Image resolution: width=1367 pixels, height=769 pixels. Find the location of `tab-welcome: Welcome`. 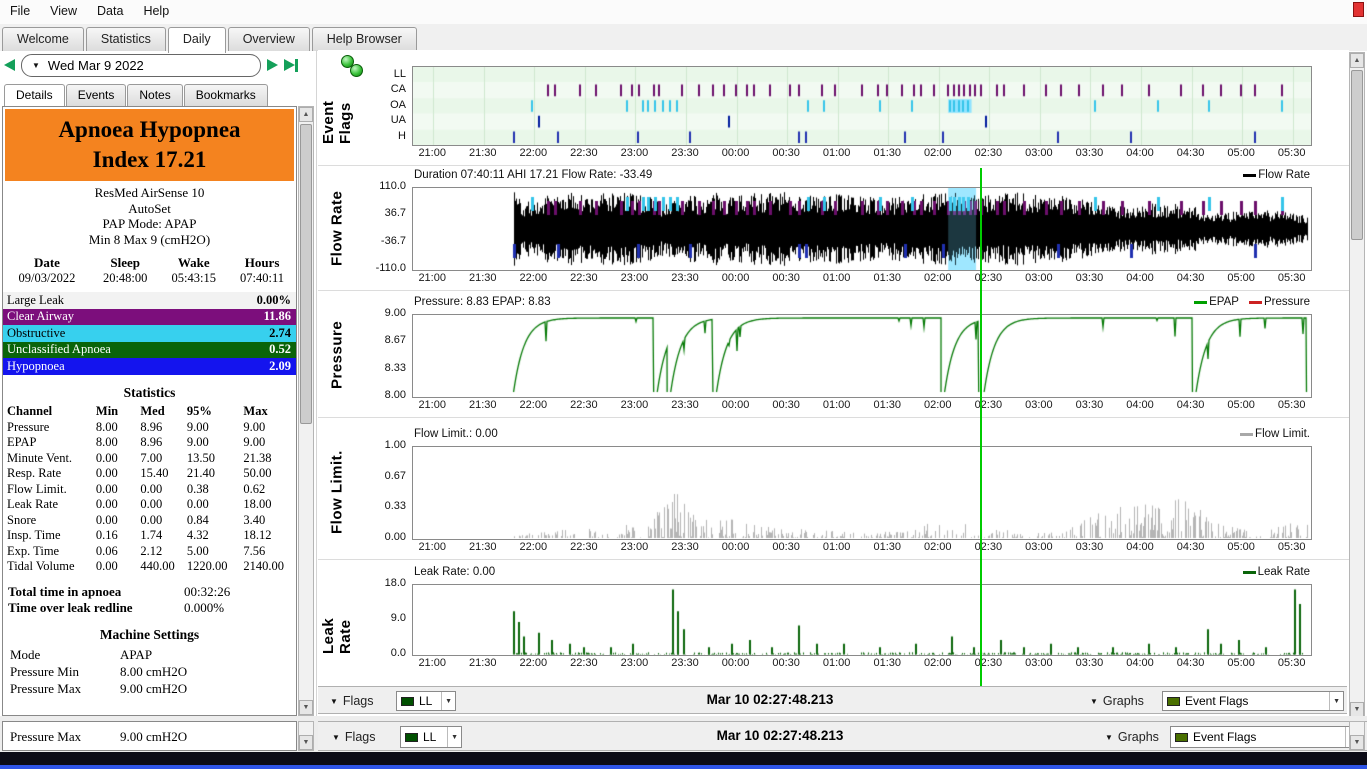

tab-welcome: Welcome is located at coordinates (43, 39).